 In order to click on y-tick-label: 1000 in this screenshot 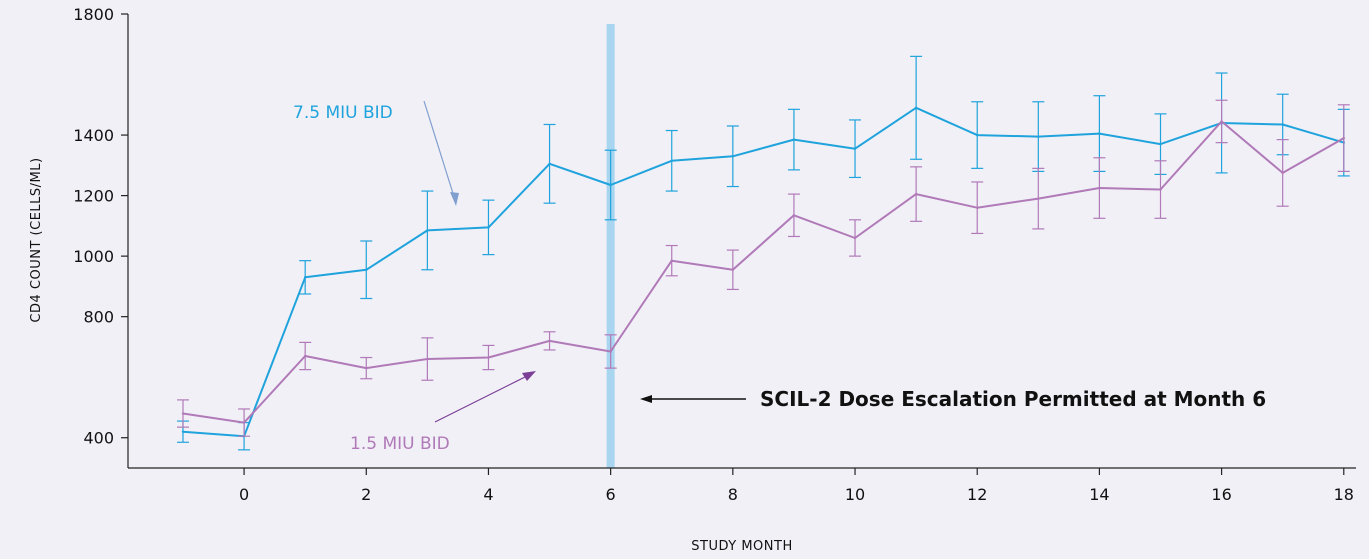, I will do `click(93, 256)`.